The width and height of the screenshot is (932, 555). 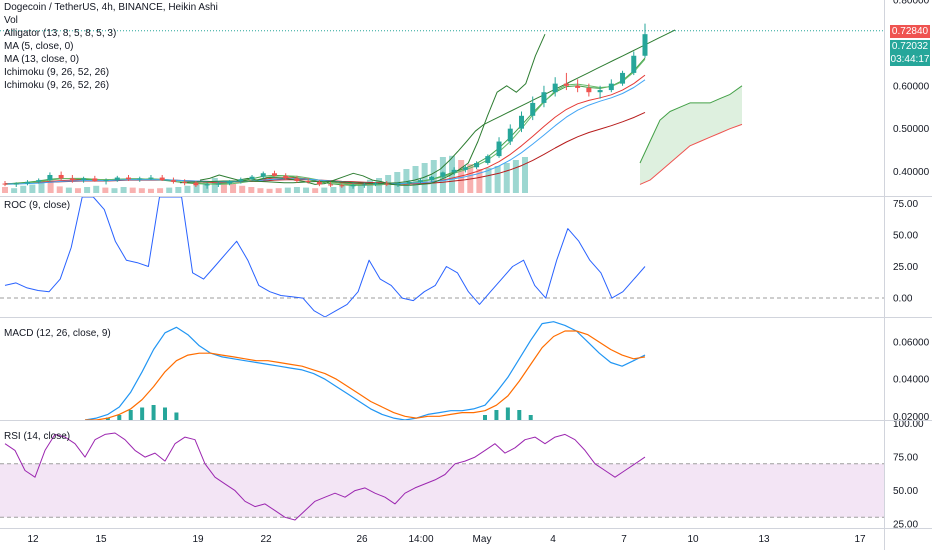 I want to click on time-axis-label: 15, so click(x=101, y=539).